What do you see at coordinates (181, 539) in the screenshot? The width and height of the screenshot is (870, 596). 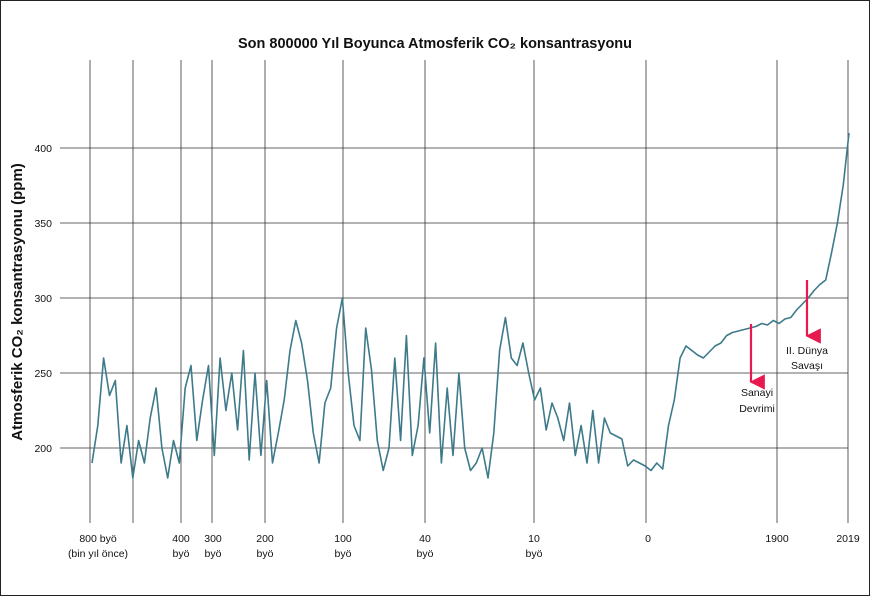 I see `x-tick-400k: 400` at bounding box center [181, 539].